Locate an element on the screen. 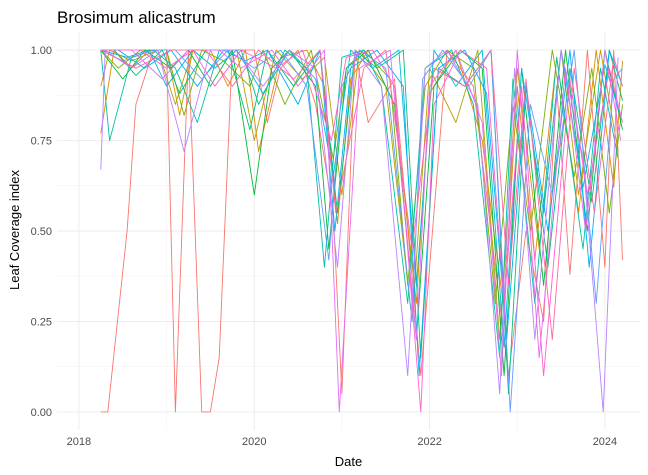 Image resolution: width=648 pixels, height=475 pixels. x-axis-label: Date is located at coordinates (348, 461).